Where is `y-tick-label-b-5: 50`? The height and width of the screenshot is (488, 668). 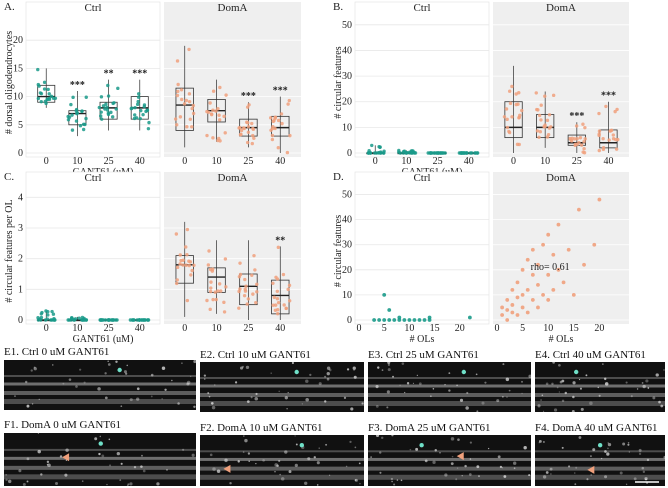 y-tick-label-b-5: 50 is located at coordinates (347, 25).